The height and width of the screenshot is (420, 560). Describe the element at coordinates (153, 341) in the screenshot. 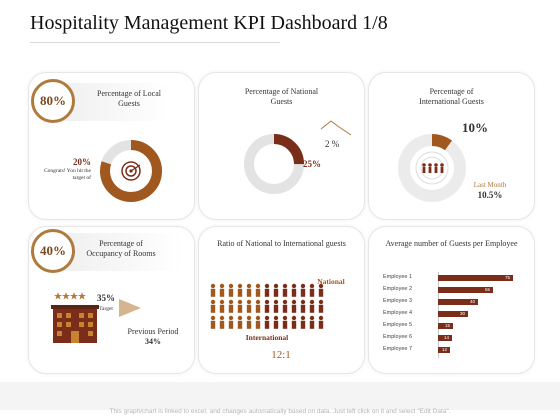

I see `previous-period-value: 34%` at that location.